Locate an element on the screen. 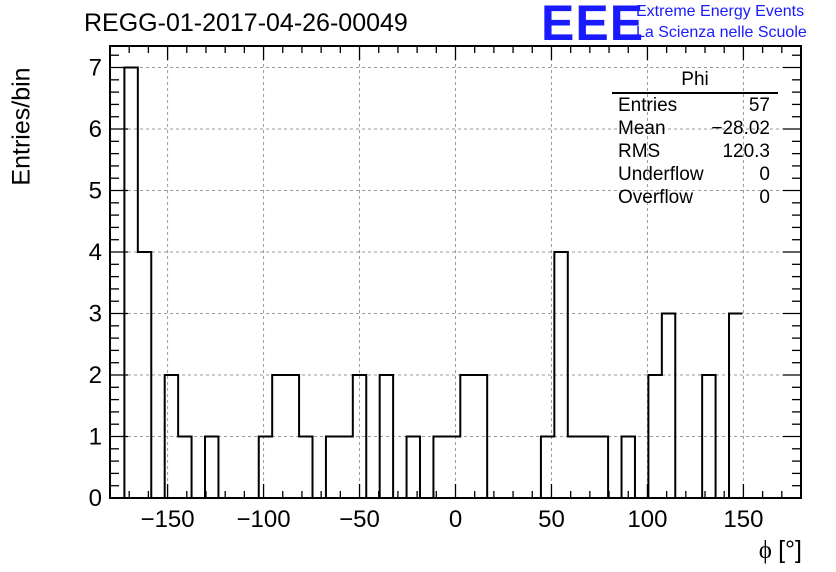 The width and height of the screenshot is (836, 572). y-axis-label-container: Entries/bin is located at coordinates (22, 126).